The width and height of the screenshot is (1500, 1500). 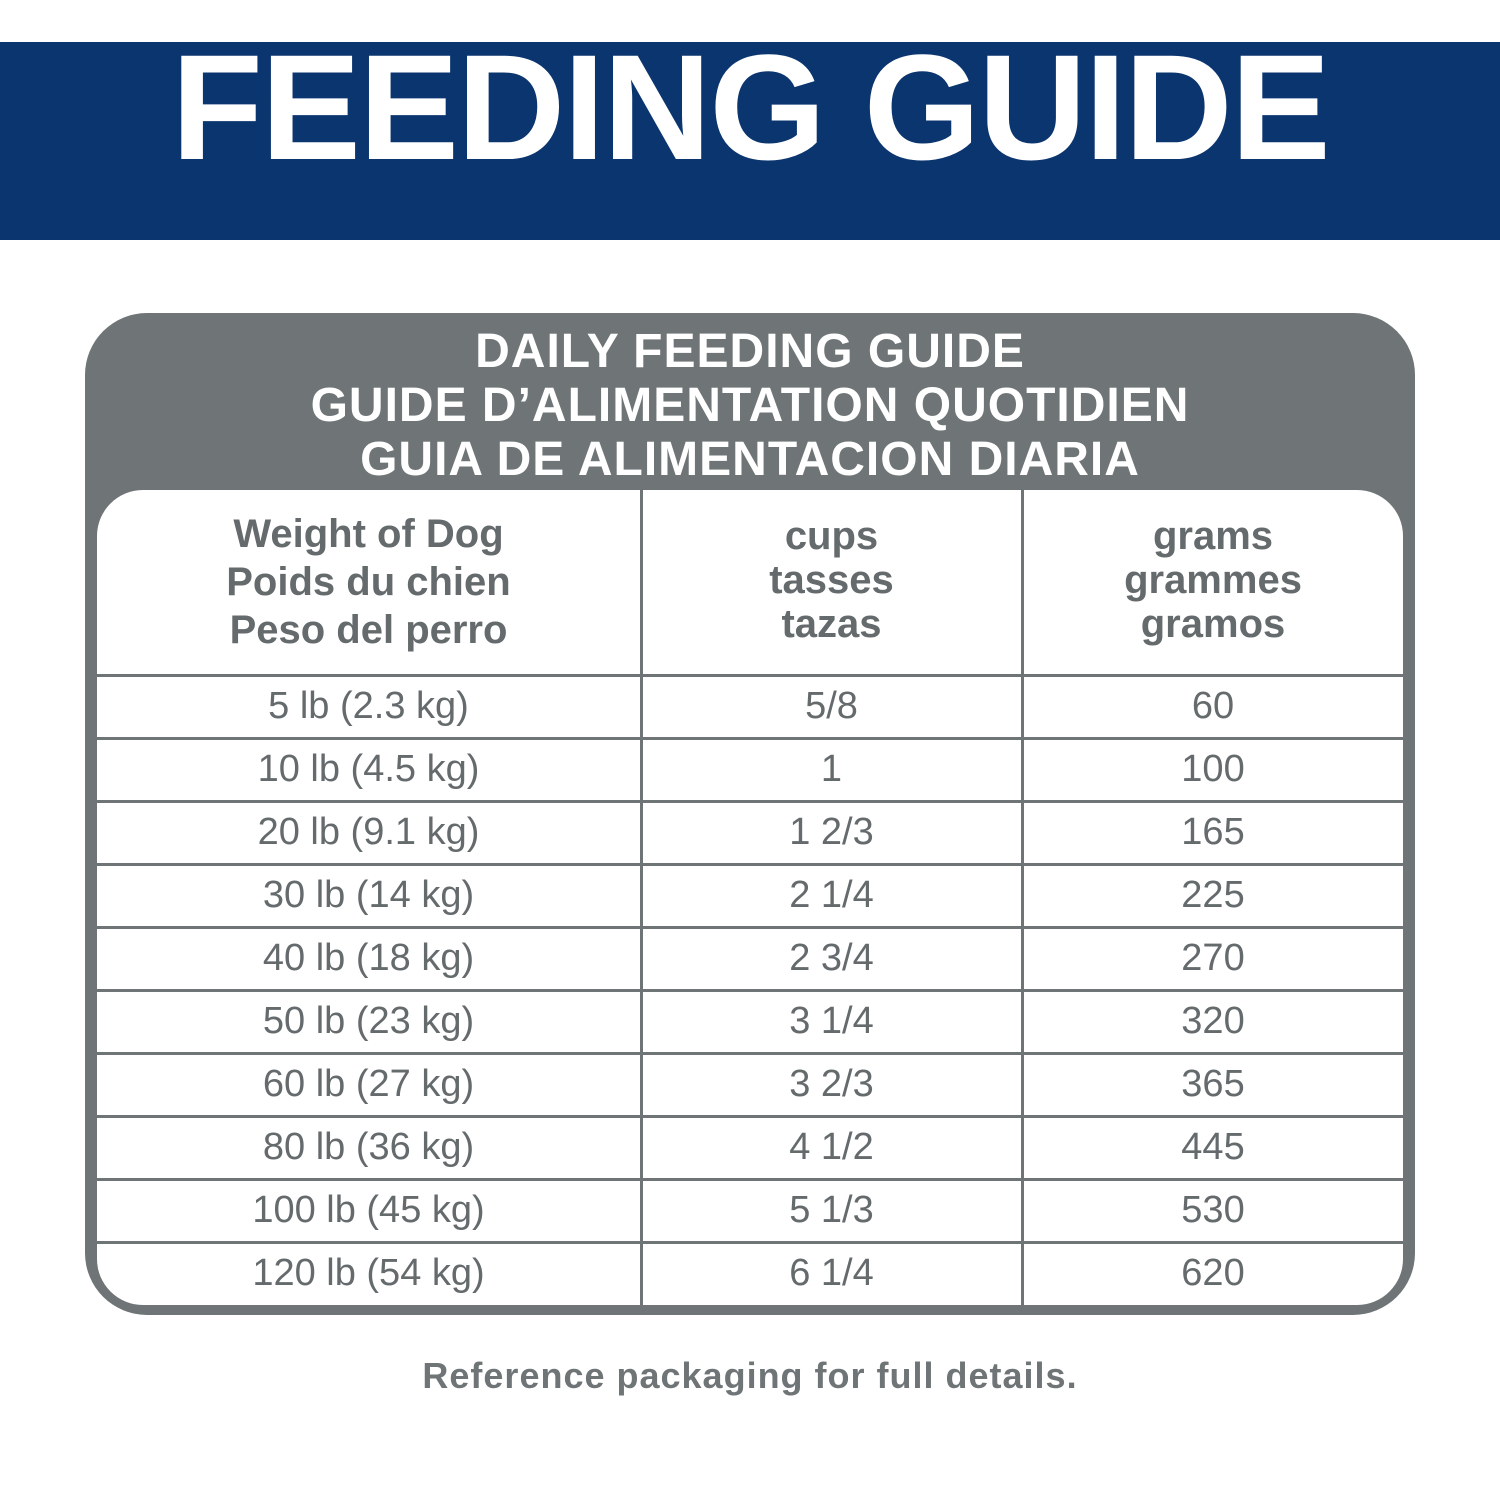 What do you see at coordinates (368, 534) in the screenshot?
I see `column-header-line: Weight of Dog` at bounding box center [368, 534].